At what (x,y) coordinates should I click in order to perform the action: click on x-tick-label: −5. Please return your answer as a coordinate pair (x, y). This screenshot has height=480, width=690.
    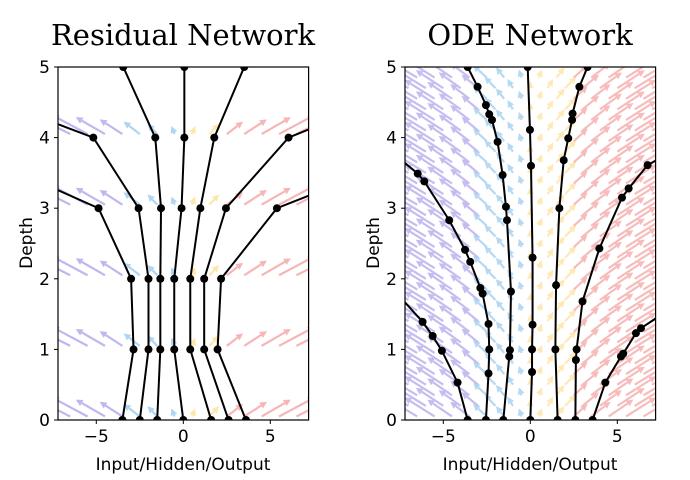
    Looking at the image, I should click on (96, 437).